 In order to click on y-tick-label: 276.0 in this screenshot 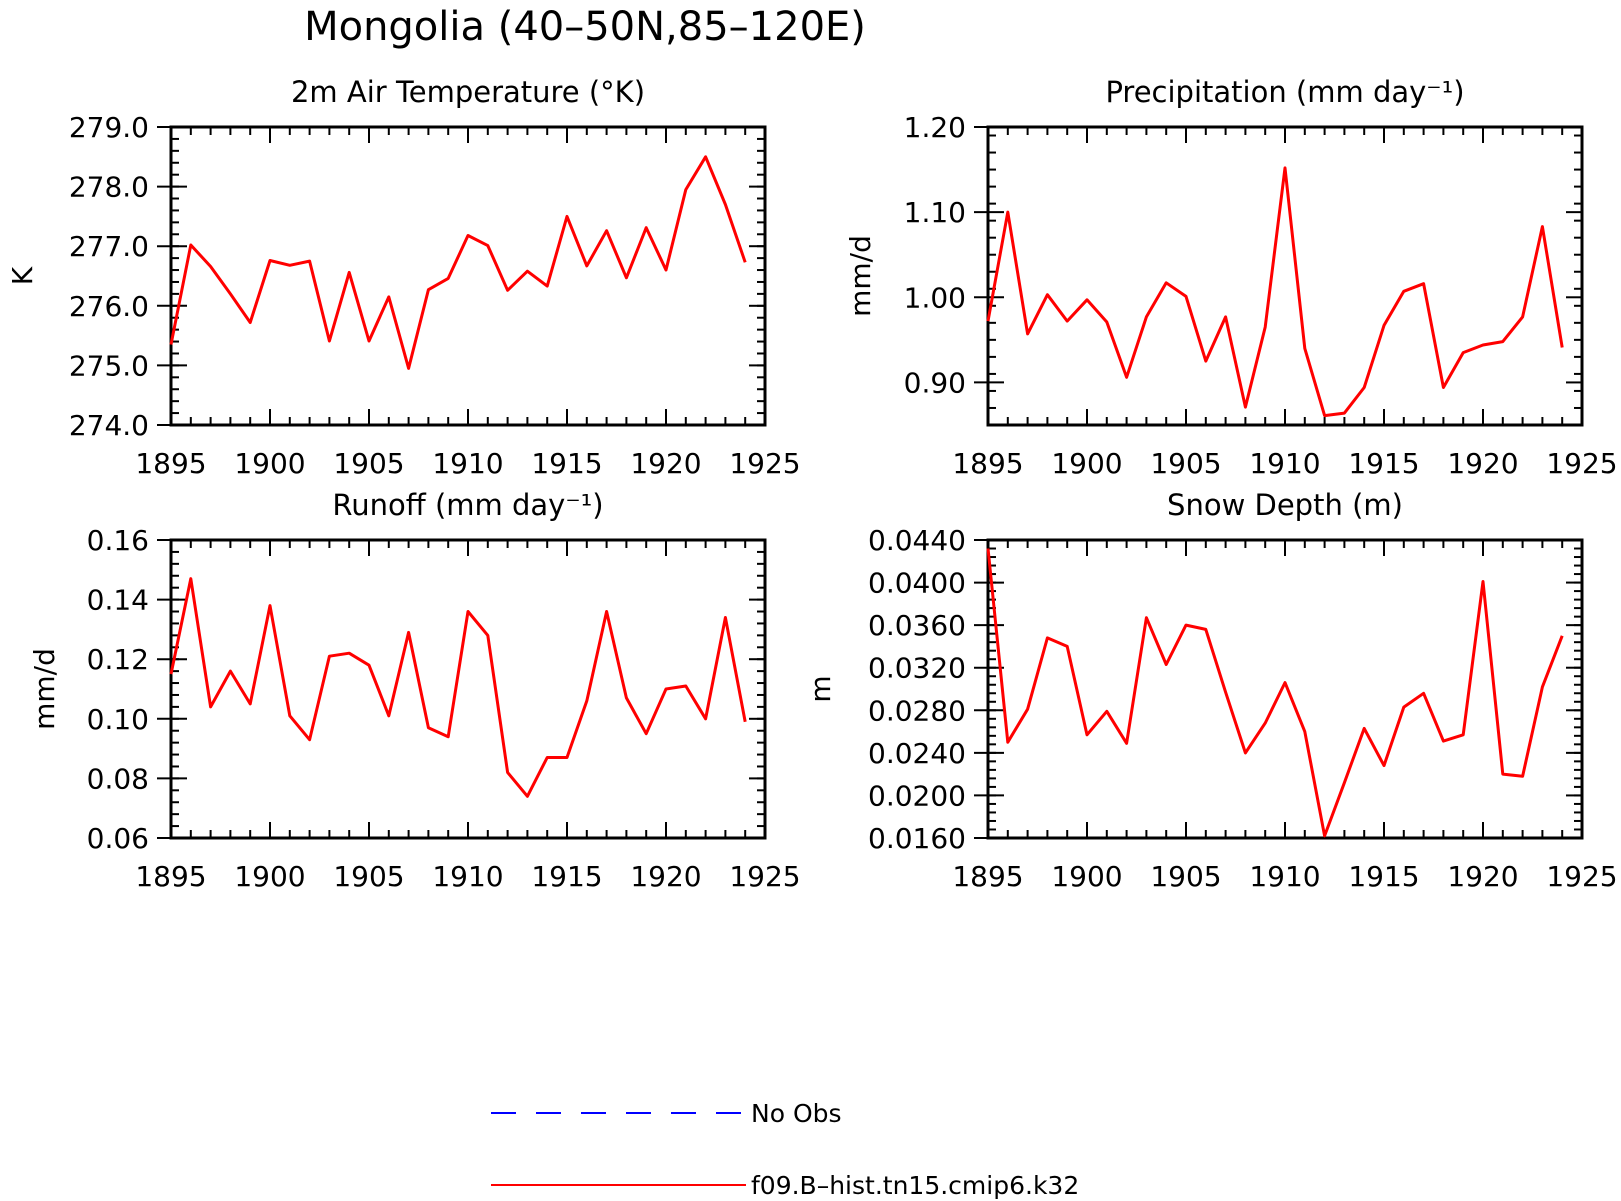, I will do `click(109, 306)`.